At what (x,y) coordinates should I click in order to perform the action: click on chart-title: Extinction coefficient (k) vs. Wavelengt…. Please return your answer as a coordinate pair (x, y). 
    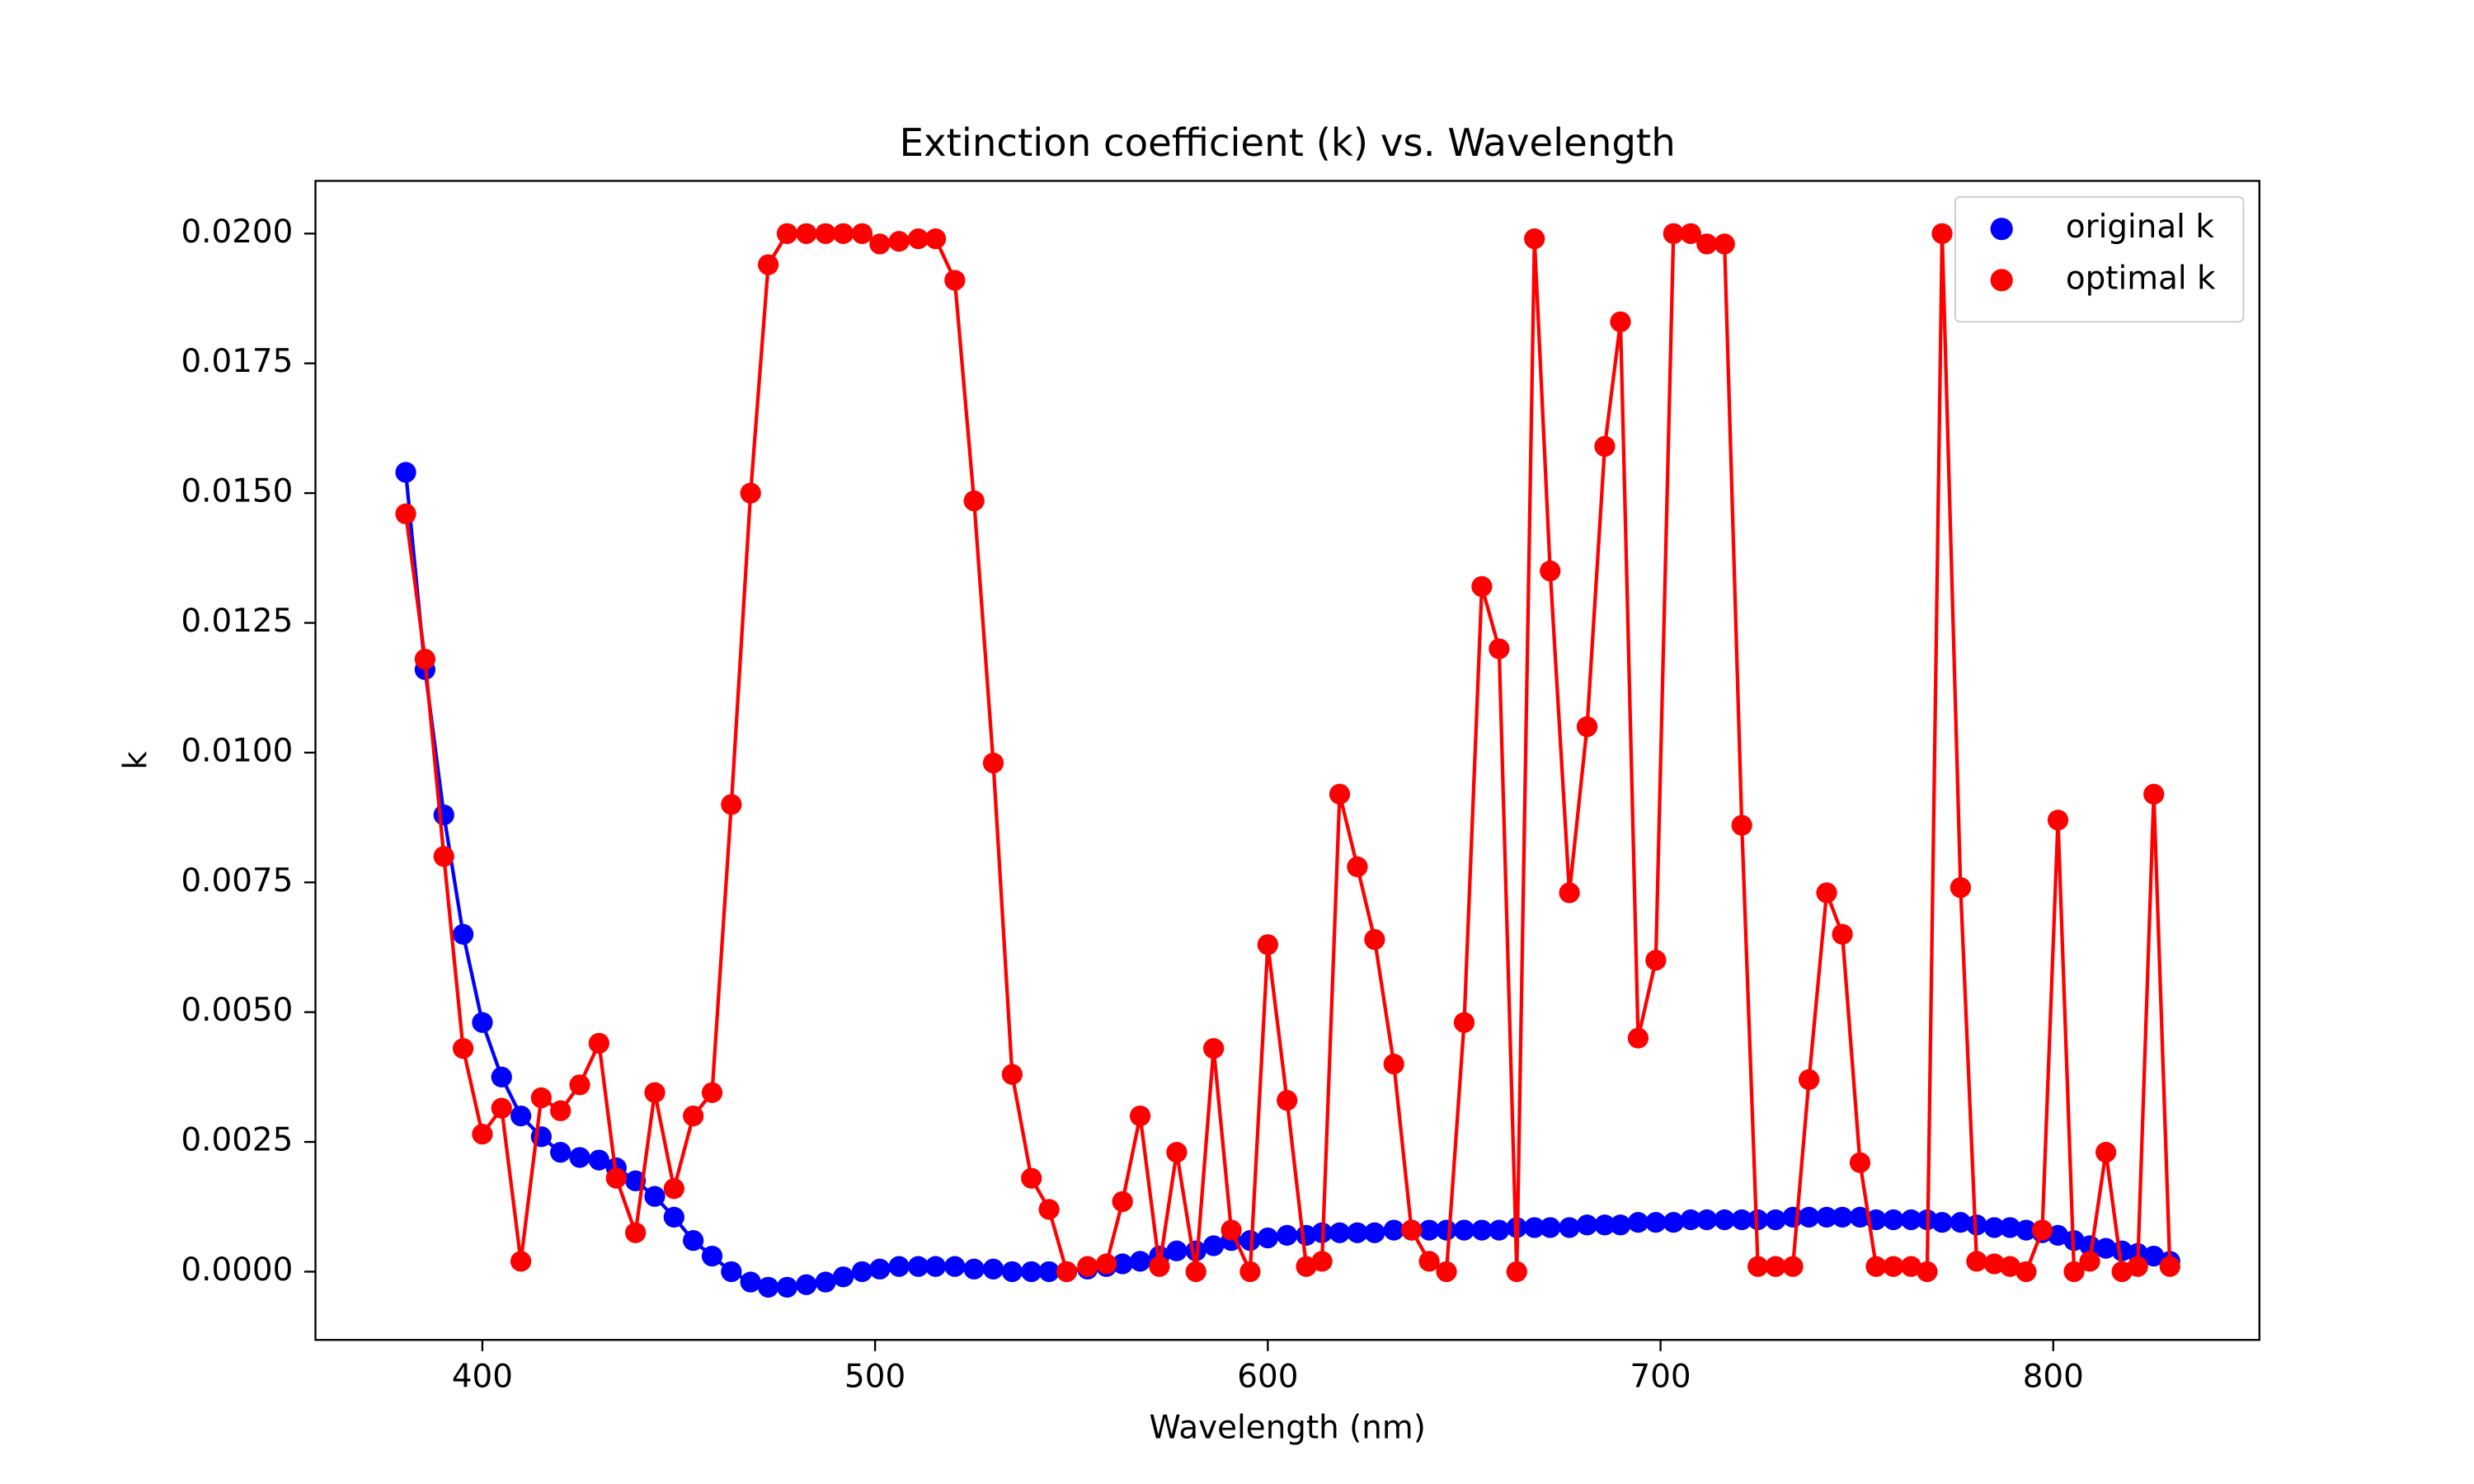
    Looking at the image, I should click on (1288, 142).